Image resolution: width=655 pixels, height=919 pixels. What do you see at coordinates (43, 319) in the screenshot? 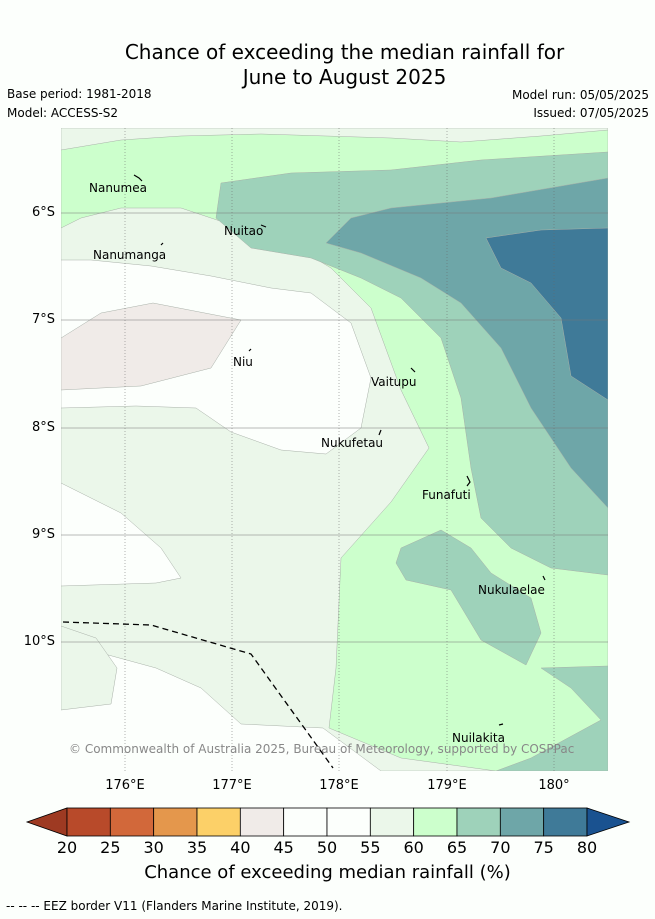
I see `lat-label-7s: 7°S` at bounding box center [43, 319].